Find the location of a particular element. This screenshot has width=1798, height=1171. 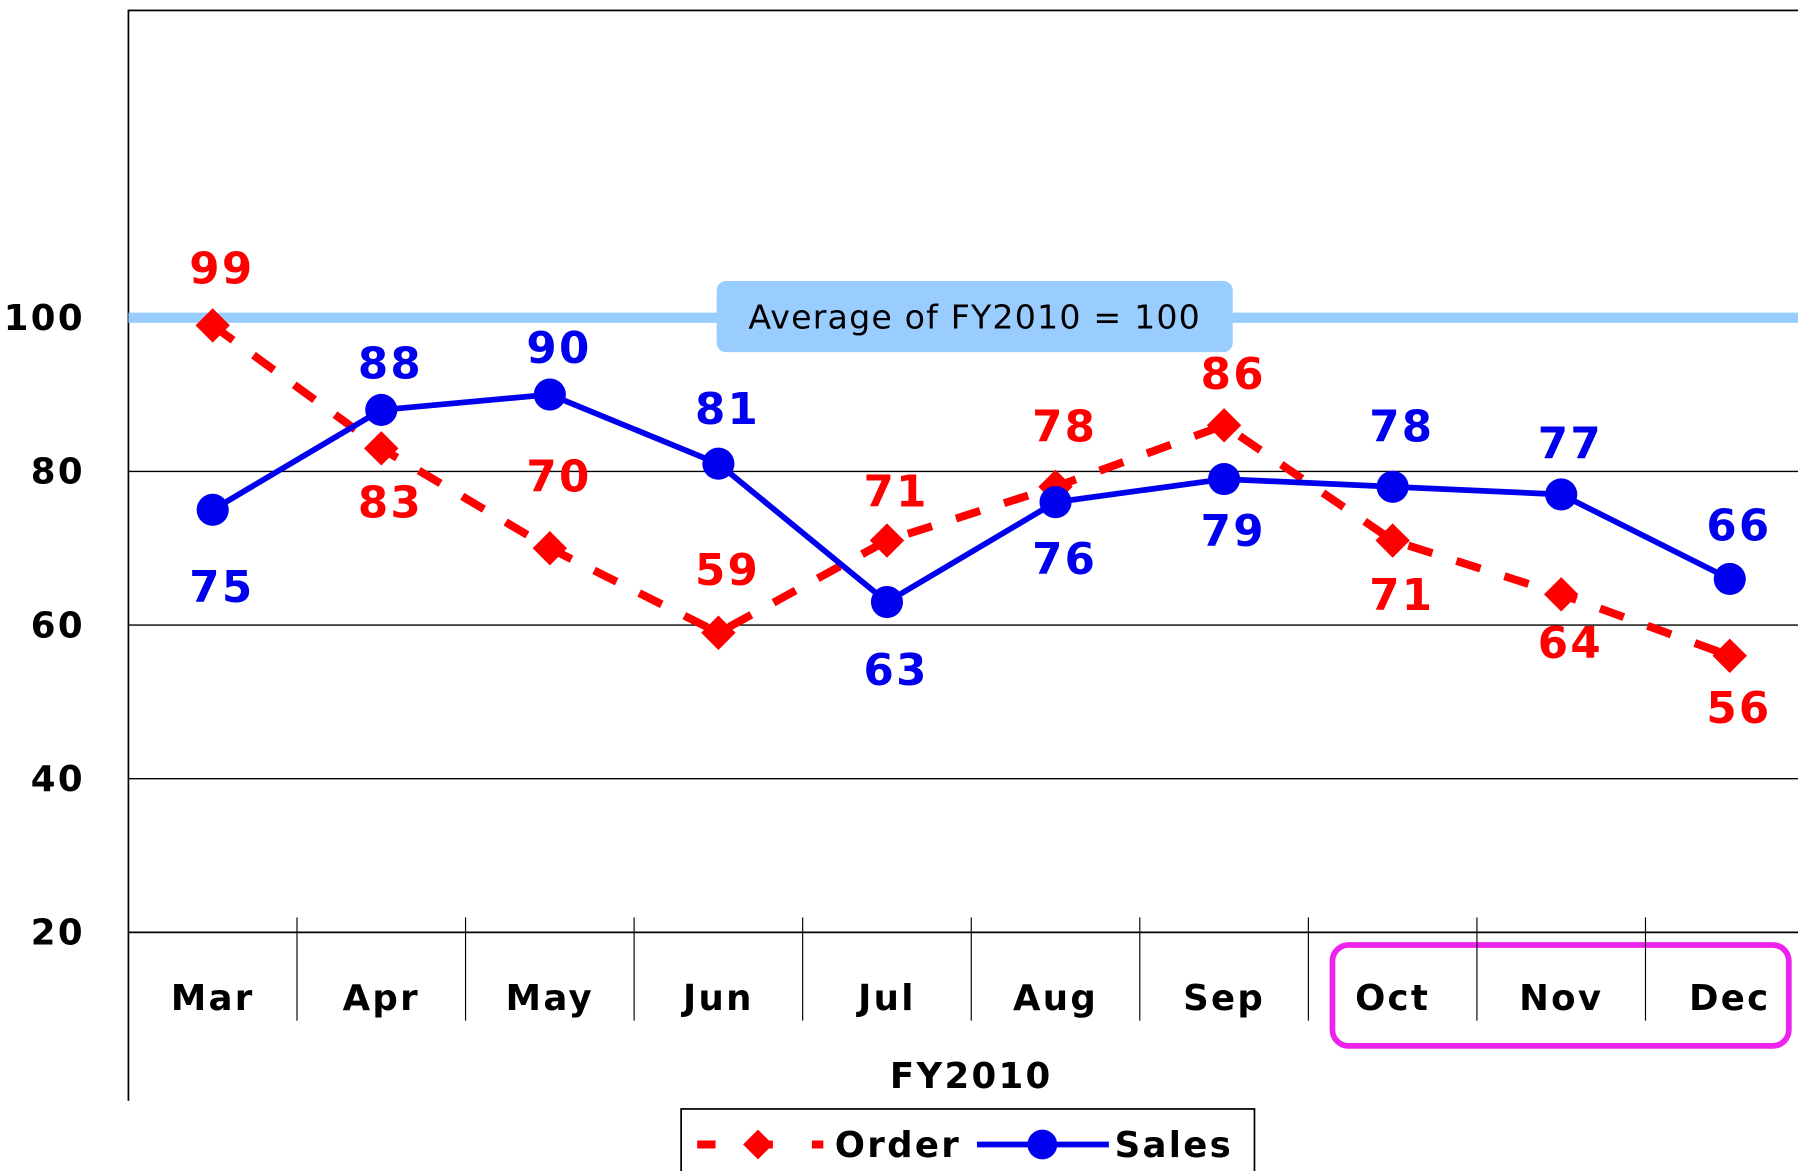

x-tick-label: Jul is located at coordinates (886, 998).